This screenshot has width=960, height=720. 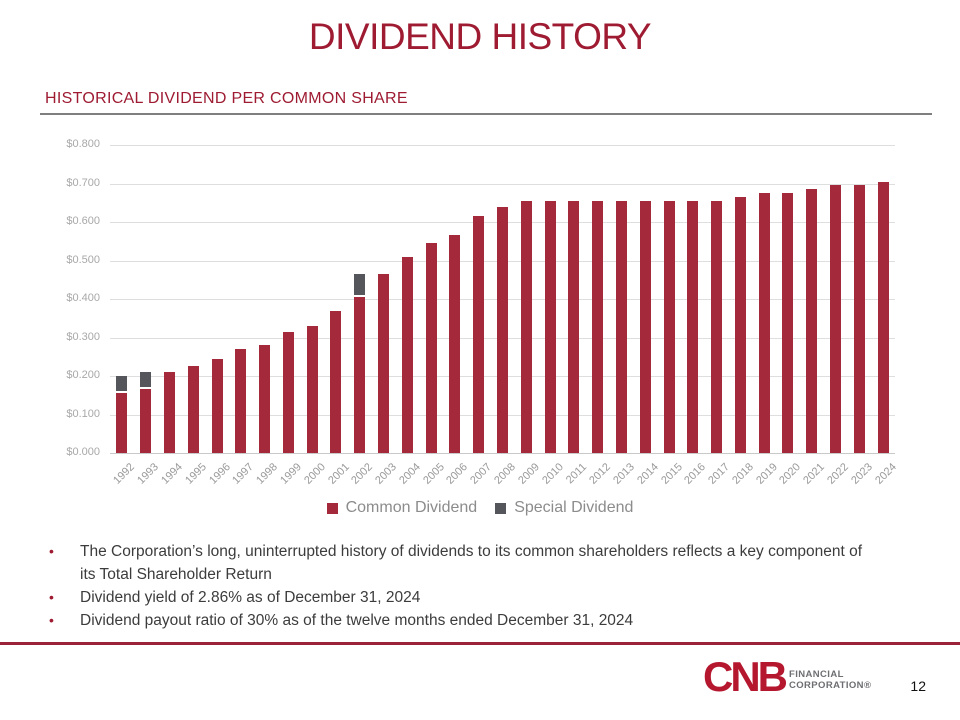 What do you see at coordinates (83, 259) in the screenshot?
I see `y-axis-tick-label: $0.500` at bounding box center [83, 259].